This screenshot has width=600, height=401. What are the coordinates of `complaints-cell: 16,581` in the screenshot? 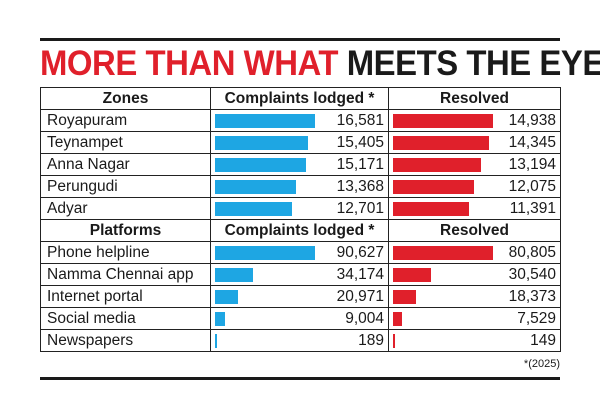 It's located at (299, 120).